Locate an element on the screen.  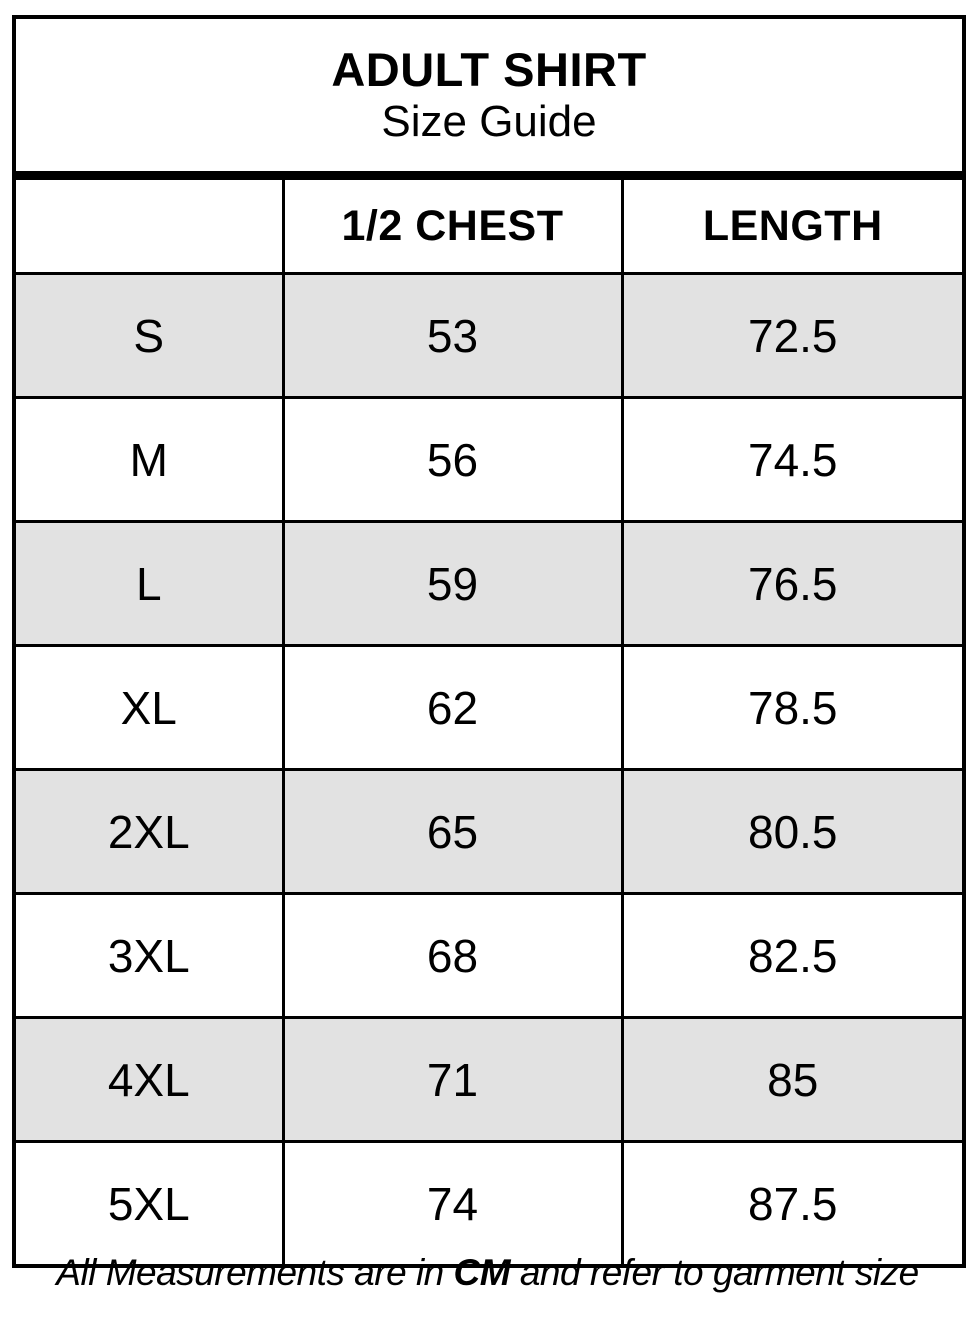
size-label: L is located at coordinates (148, 583).